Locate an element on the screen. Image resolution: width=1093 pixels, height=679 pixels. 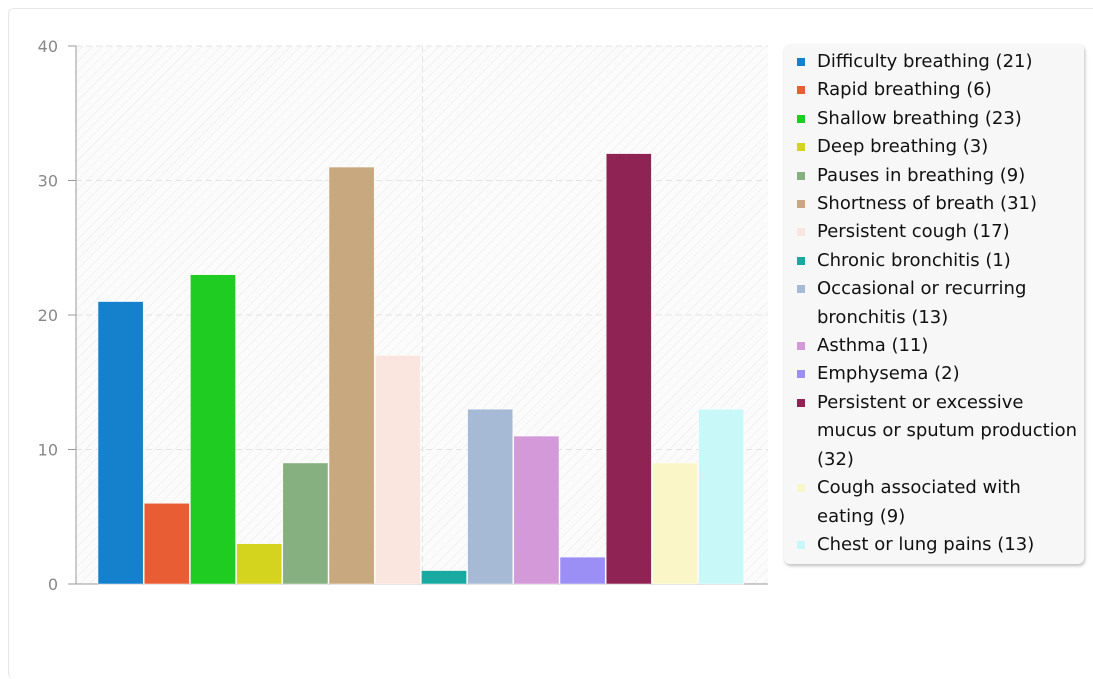
legend-item: Cough associated with eating (9) is located at coordinates (934, 502).